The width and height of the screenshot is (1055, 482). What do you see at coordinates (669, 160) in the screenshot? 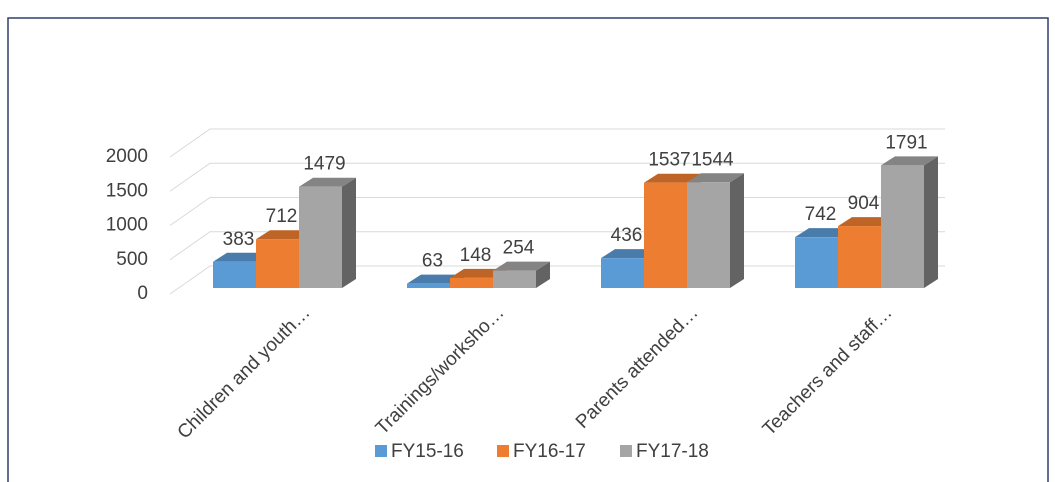
I see `data-label: 1537` at bounding box center [669, 160].